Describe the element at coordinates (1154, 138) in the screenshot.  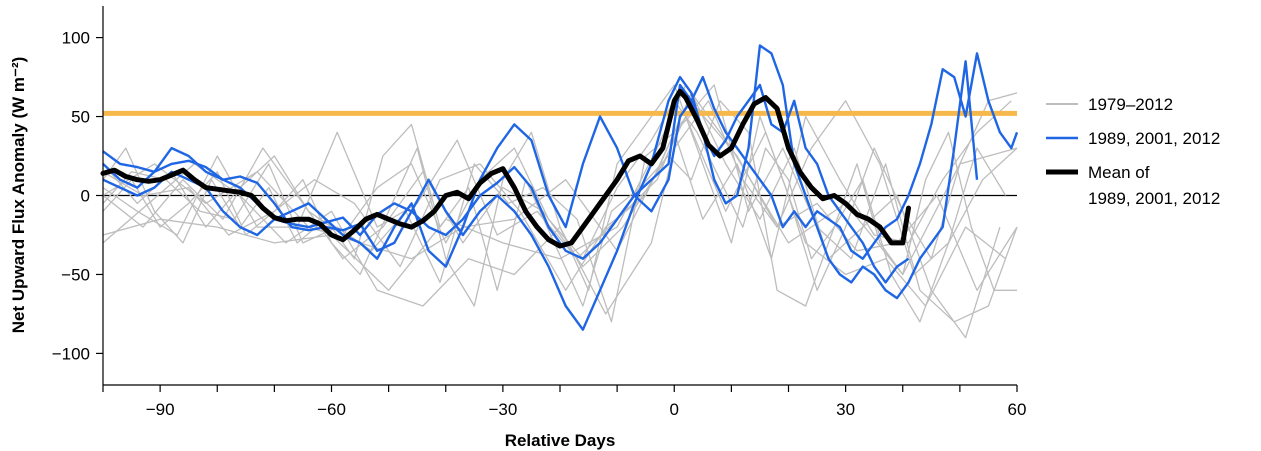
I see `legend-label-blue: 1989, 2001, 2012` at that location.